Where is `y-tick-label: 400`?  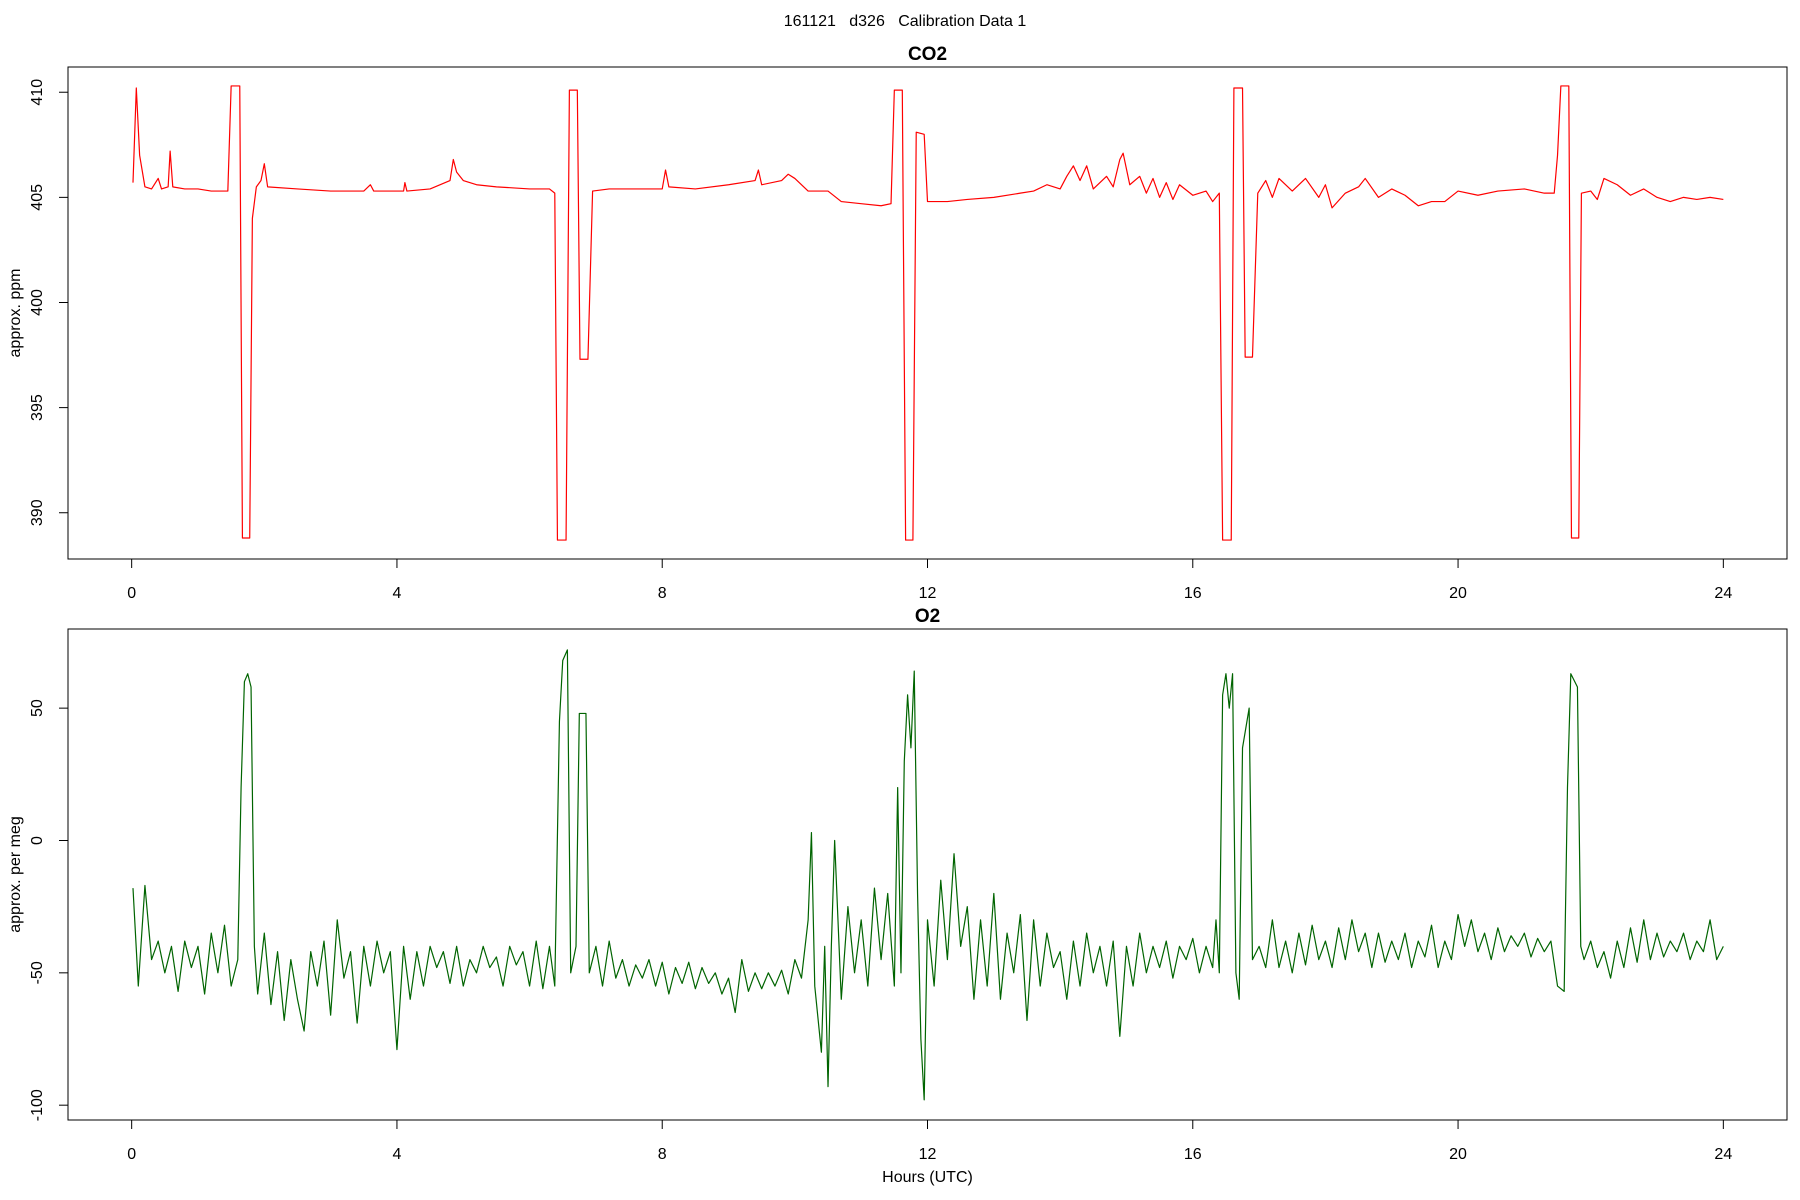 y-tick-label: 400 is located at coordinates (37, 302).